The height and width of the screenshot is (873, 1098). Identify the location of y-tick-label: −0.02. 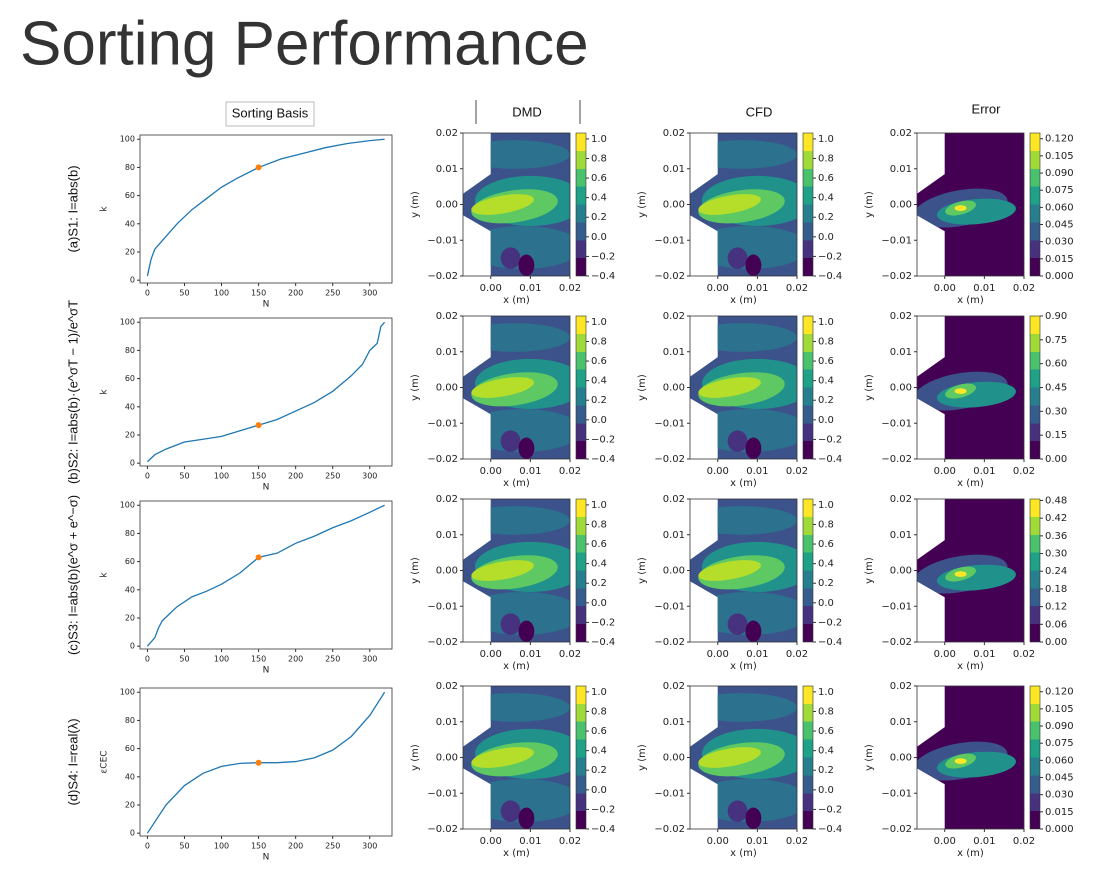
(442, 829).